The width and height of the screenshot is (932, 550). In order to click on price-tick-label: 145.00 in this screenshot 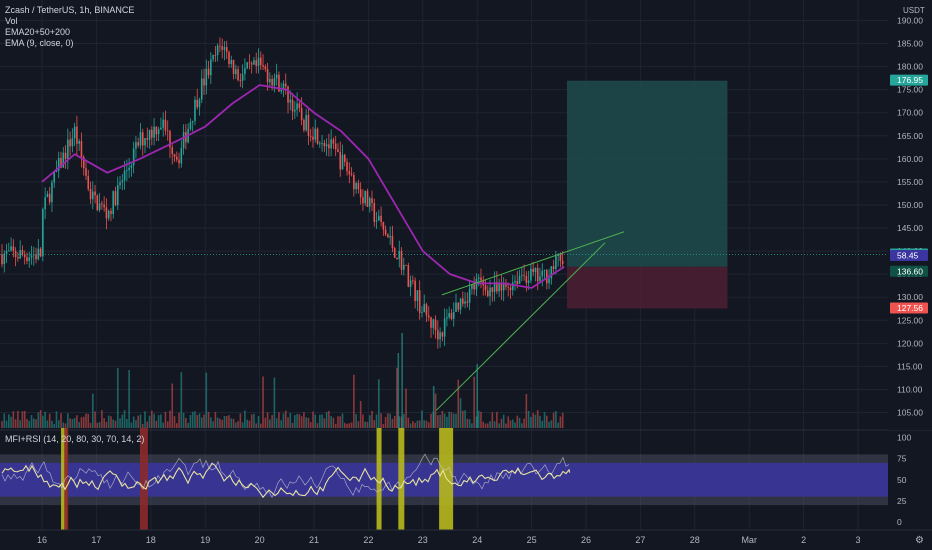, I will do `click(910, 228)`.